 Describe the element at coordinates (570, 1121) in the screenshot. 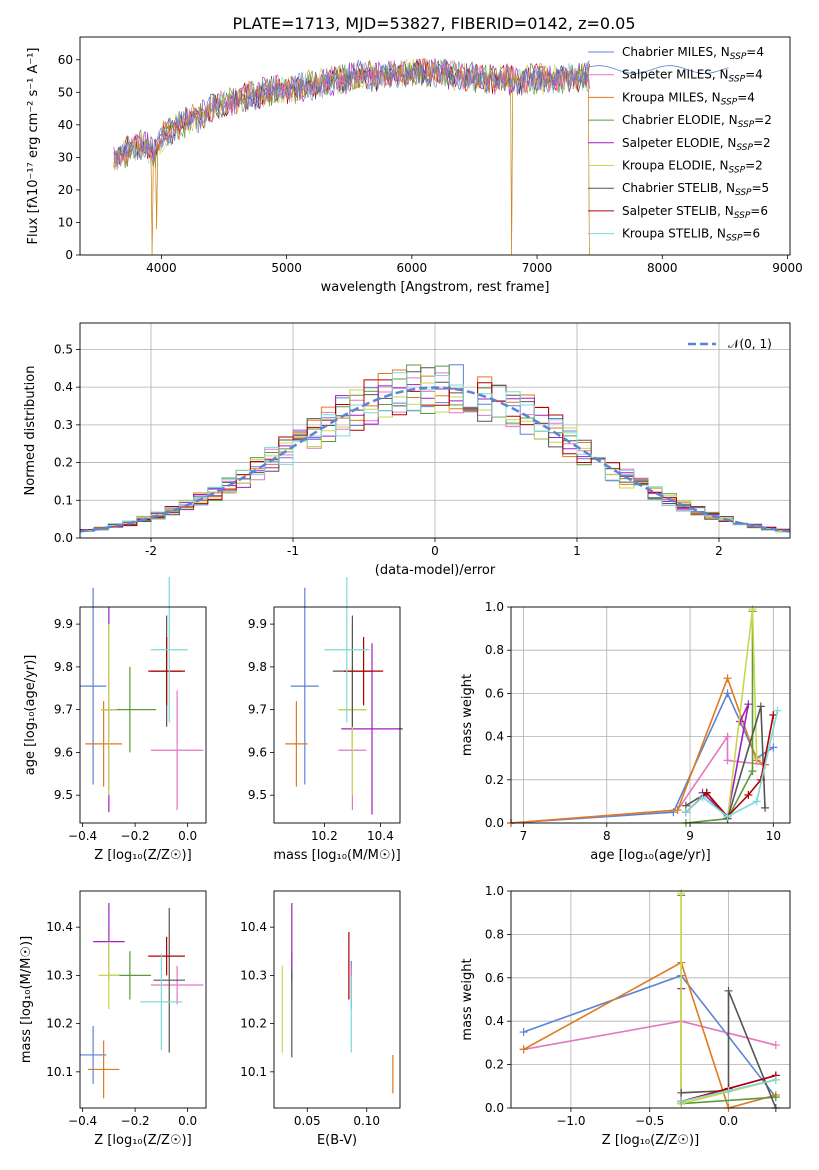

I see `x-tick-label: −1.0` at that location.